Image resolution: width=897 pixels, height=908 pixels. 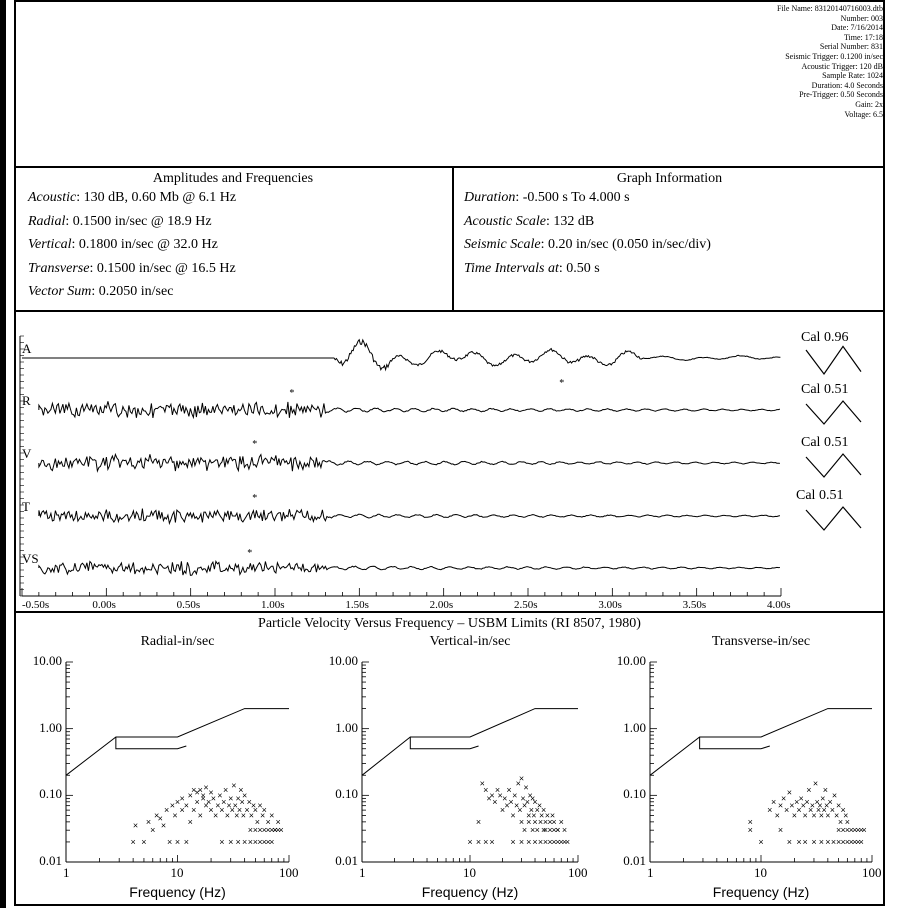 I want to click on file-info-line: Sample Rate: 1024, so click(x=852, y=76).